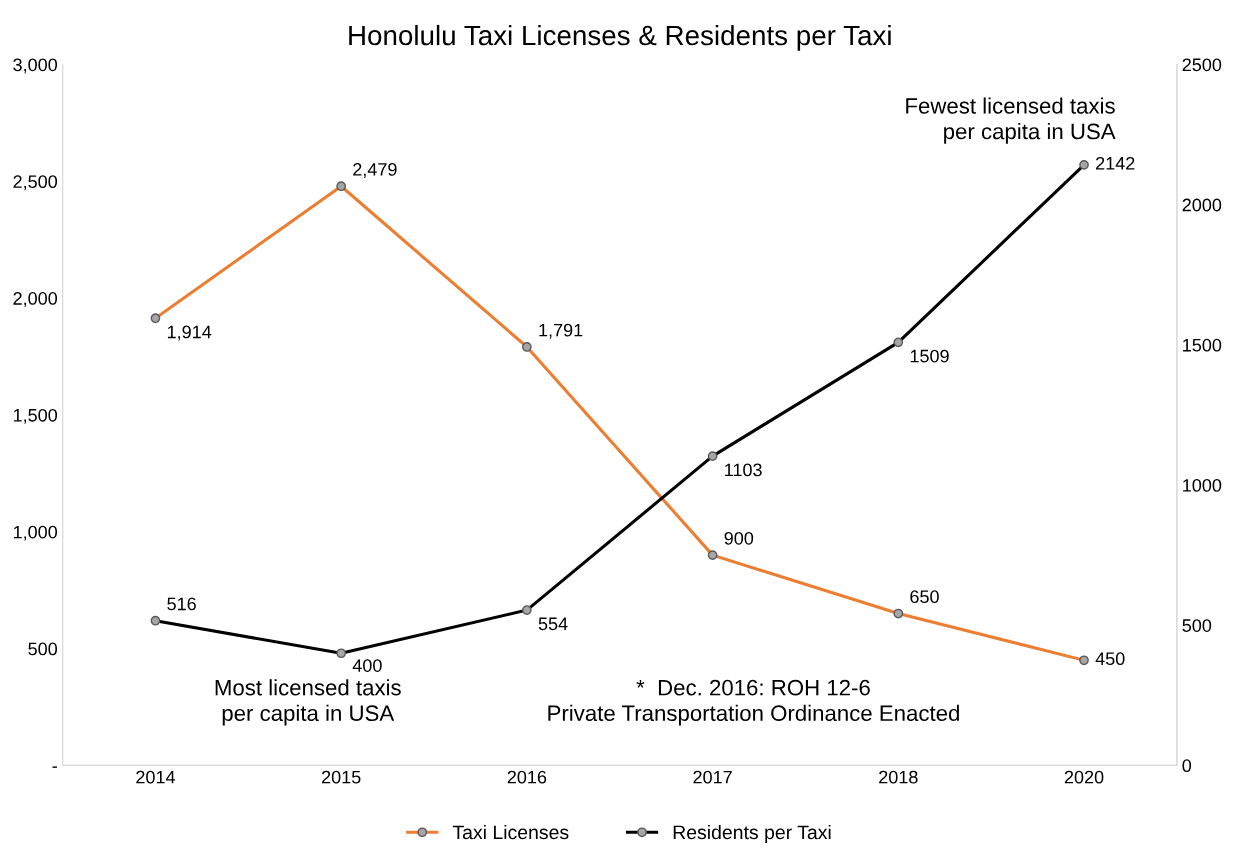 This screenshot has height=860, width=1252. I want to click on y-tick-label: 2,500, so click(35, 183).